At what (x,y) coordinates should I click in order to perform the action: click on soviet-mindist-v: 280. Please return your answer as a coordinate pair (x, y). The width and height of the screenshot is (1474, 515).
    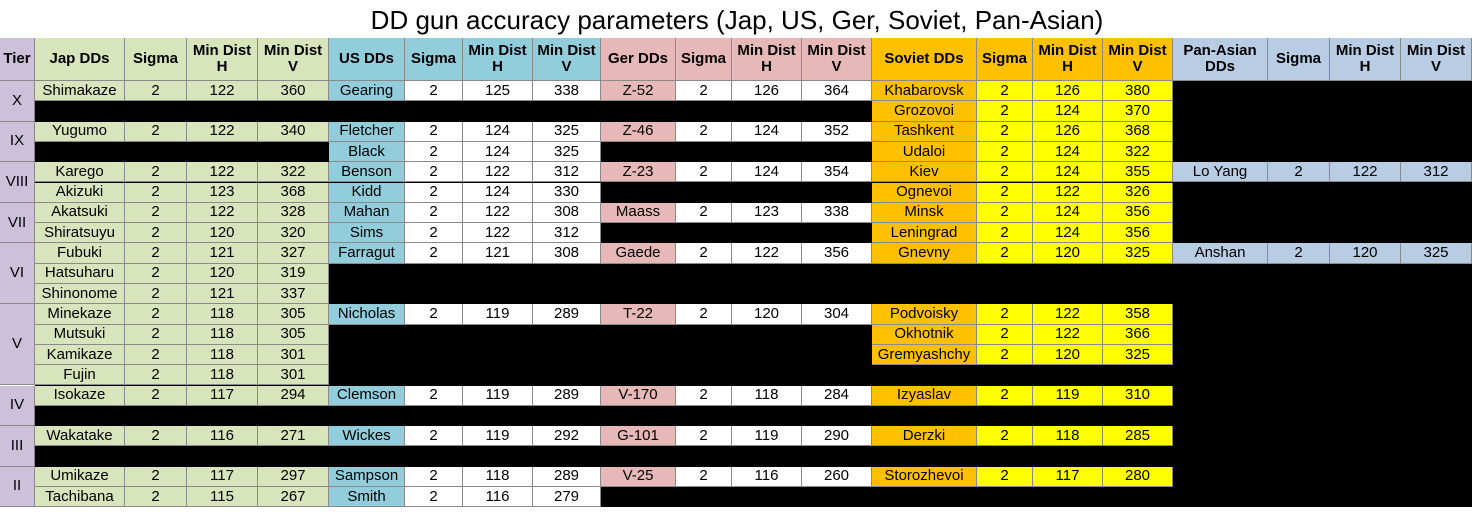
    Looking at the image, I should click on (1138, 476).